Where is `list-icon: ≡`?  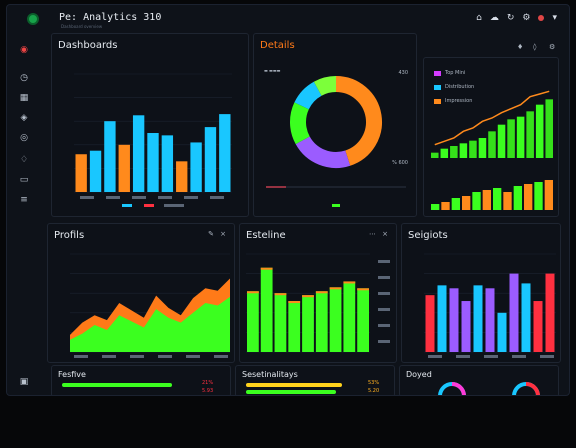 list-icon: ≡ is located at coordinates (24, 200).